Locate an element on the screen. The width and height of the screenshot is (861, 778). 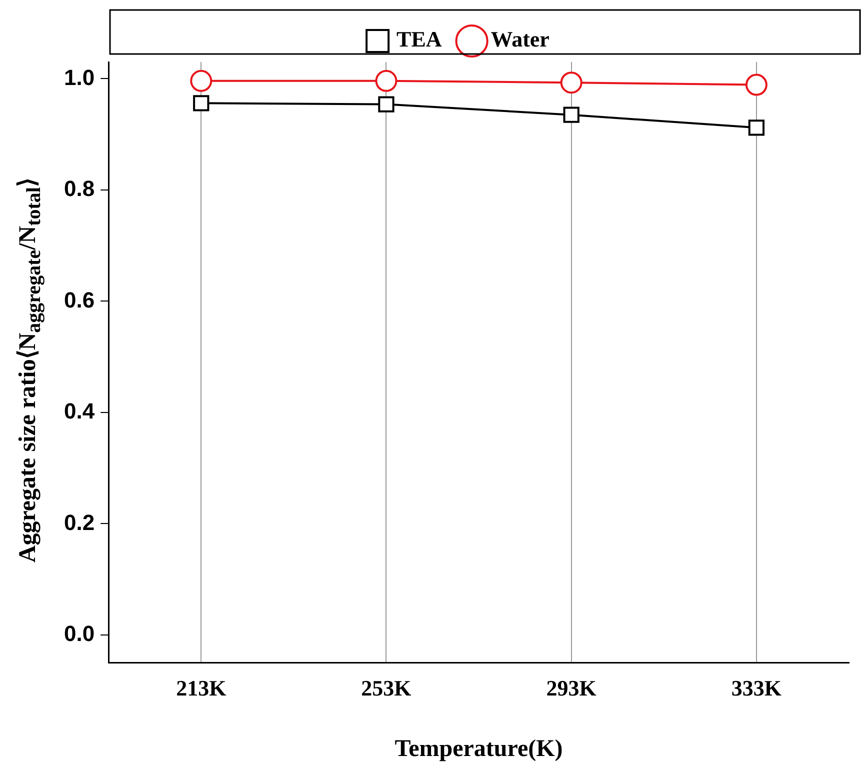
x-axis-title: Temperature(K) is located at coordinates (478, 749).